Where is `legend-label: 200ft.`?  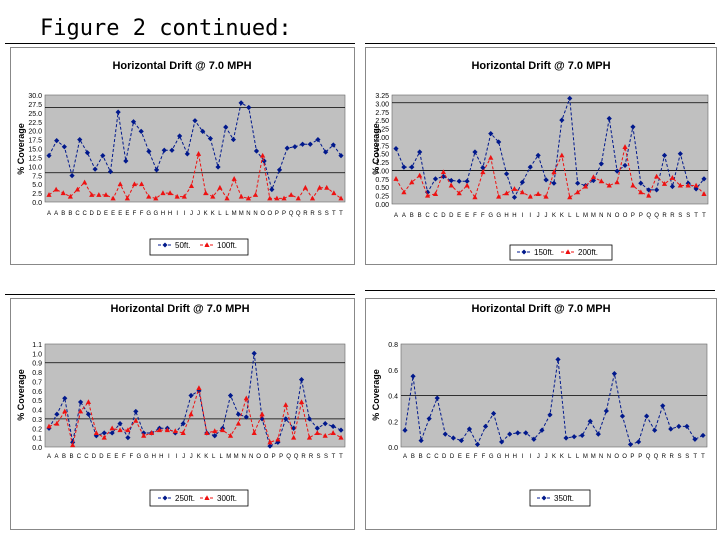 legend-label: 200ft. is located at coordinates (588, 252).